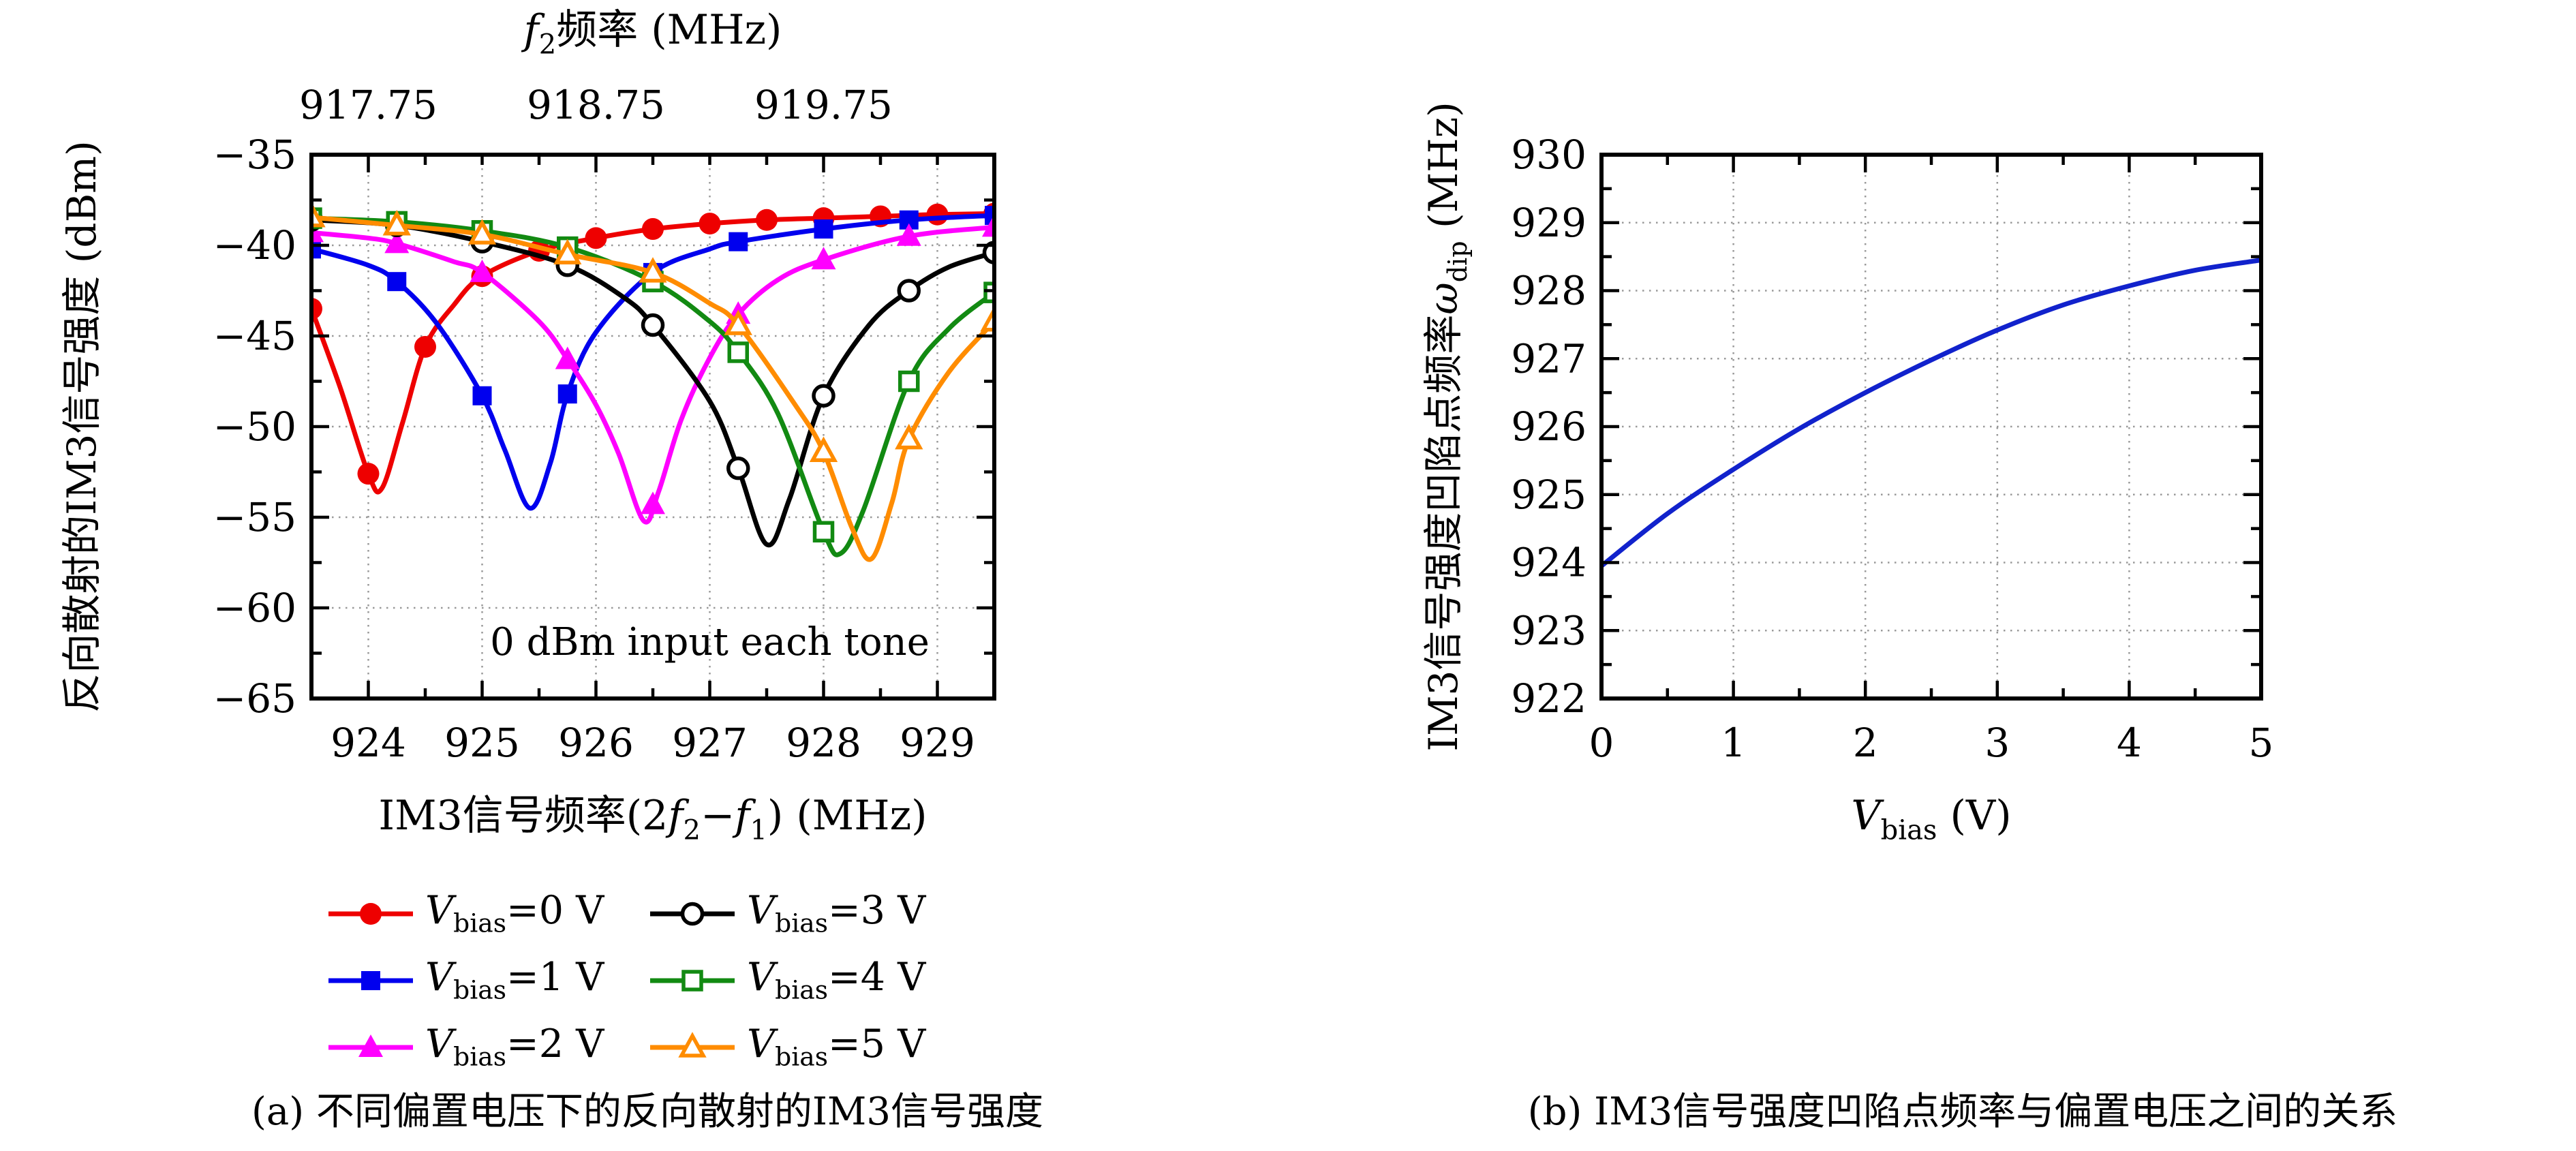 The height and width of the screenshot is (1151, 2576). Describe the element at coordinates (254, 155) in the screenshot. I see `svg-text: −35` at that location.